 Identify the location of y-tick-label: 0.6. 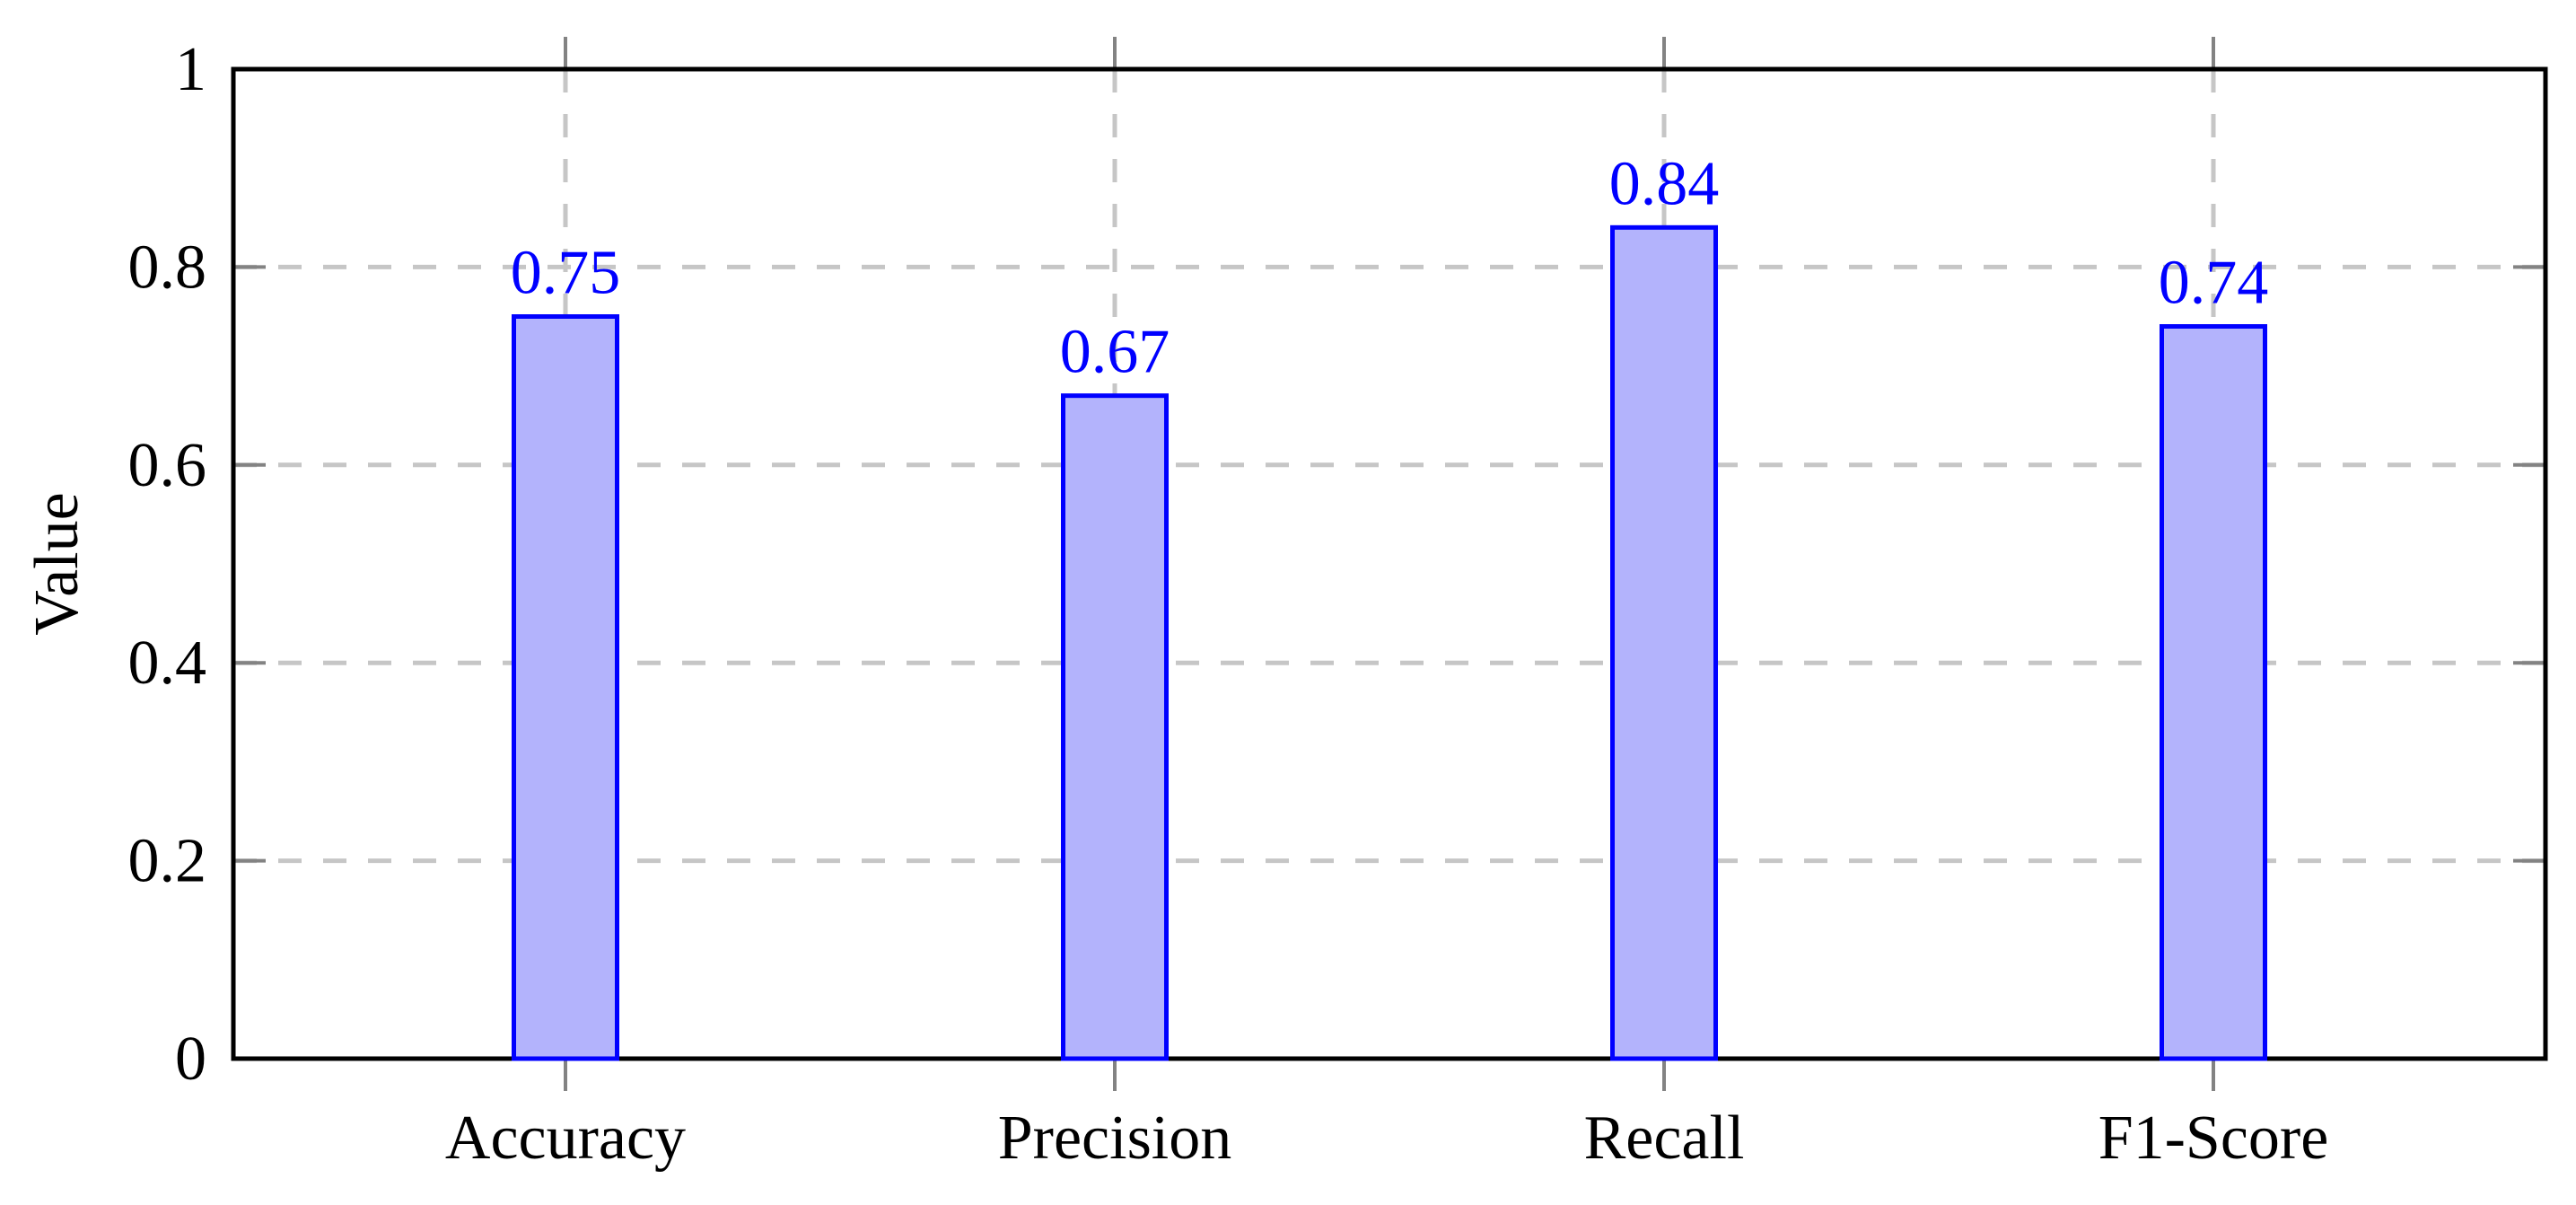
(167, 465).